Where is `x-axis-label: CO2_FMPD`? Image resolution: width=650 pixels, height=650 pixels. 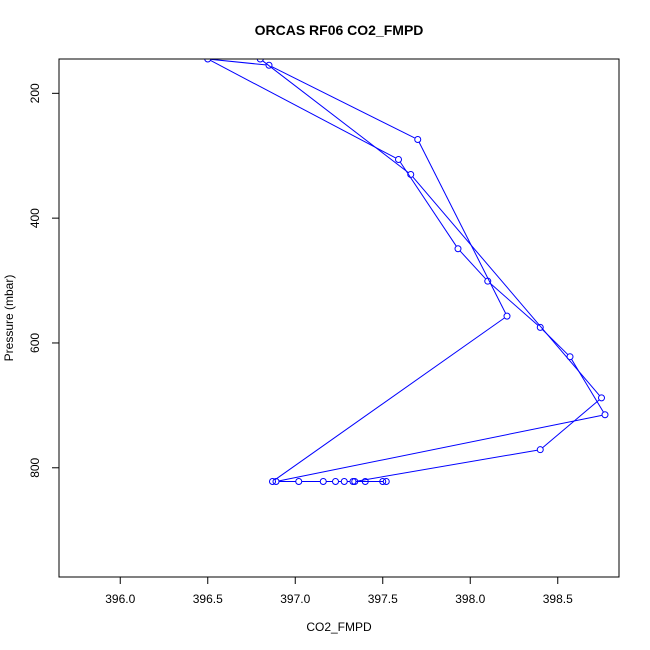
x-axis-label: CO2_FMPD is located at coordinates (339, 627).